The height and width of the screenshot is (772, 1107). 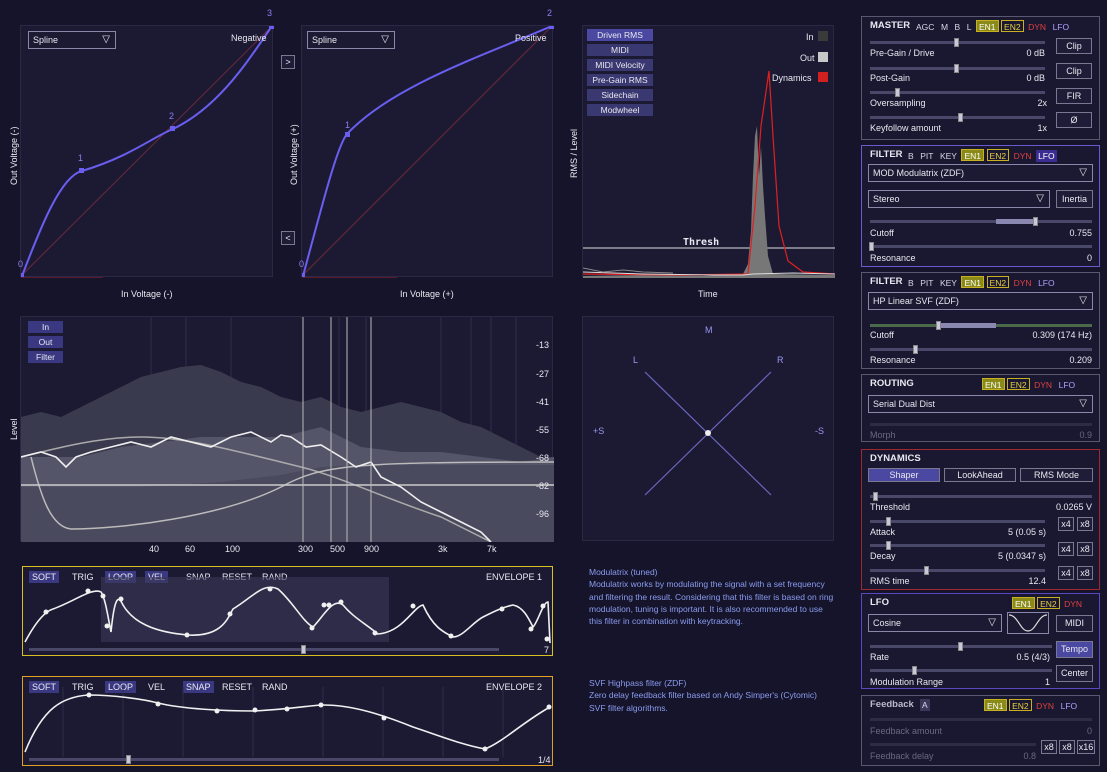 What do you see at coordinates (45, 327) in the screenshot?
I see `spectrum-in-button: In` at bounding box center [45, 327].